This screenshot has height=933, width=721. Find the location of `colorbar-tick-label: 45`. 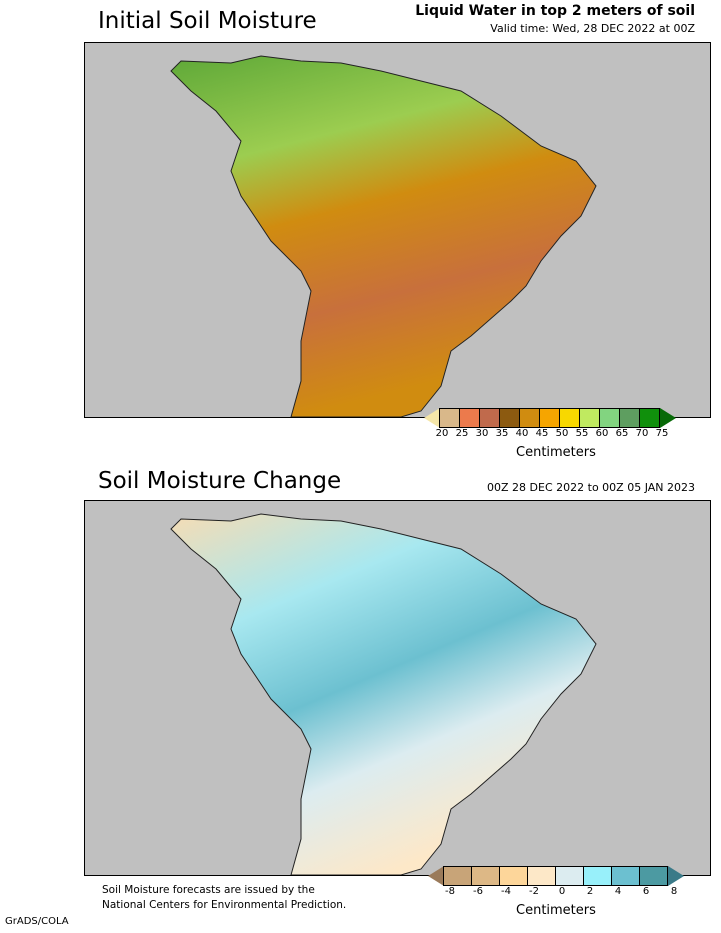

colorbar-tick-label: 45 is located at coordinates (542, 433).